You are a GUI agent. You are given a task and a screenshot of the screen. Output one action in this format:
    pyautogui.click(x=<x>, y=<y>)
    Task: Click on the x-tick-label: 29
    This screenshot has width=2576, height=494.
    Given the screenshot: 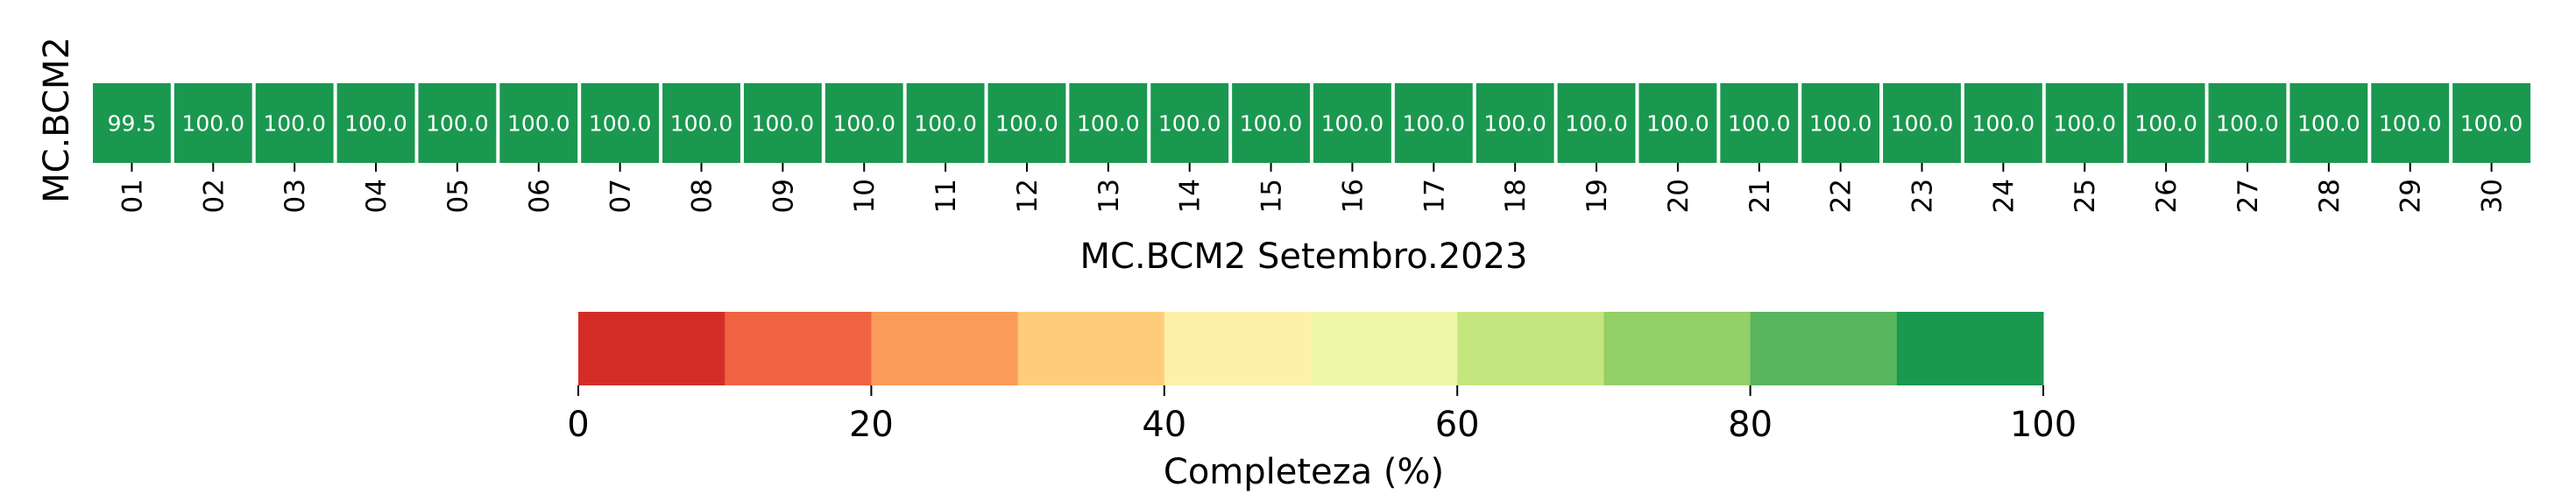 What is the action you would take?
    pyautogui.click(x=2411, y=196)
    